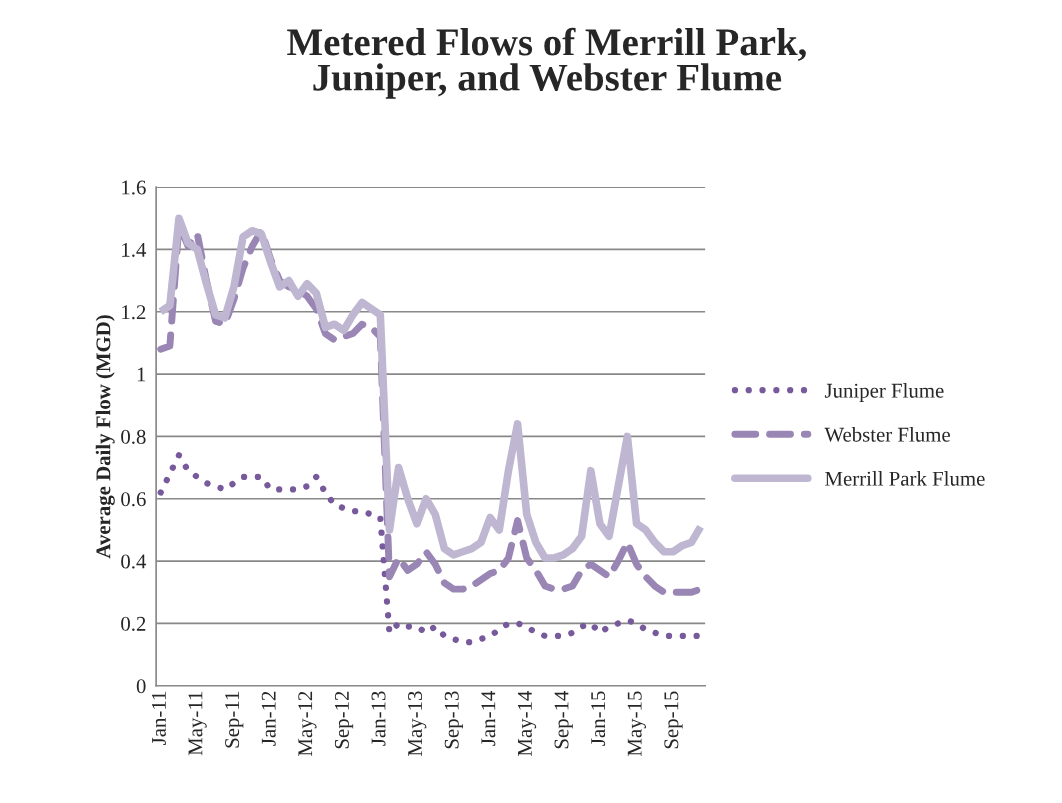 Image resolution: width=1062 pixels, height=803 pixels. What do you see at coordinates (133, 499) in the screenshot?
I see `y-tick-label: 0.6` at bounding box center [133, 499].